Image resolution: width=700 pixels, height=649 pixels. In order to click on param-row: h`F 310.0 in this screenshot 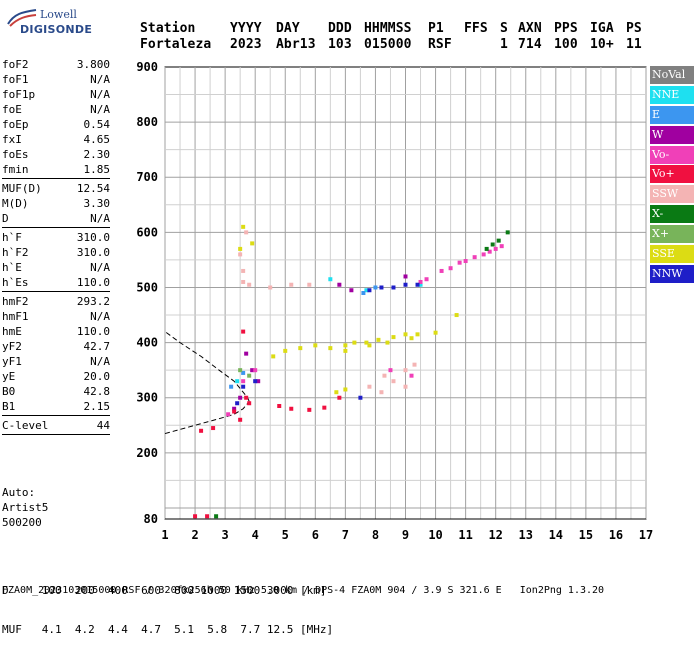, I will do `click(56, 238)`.